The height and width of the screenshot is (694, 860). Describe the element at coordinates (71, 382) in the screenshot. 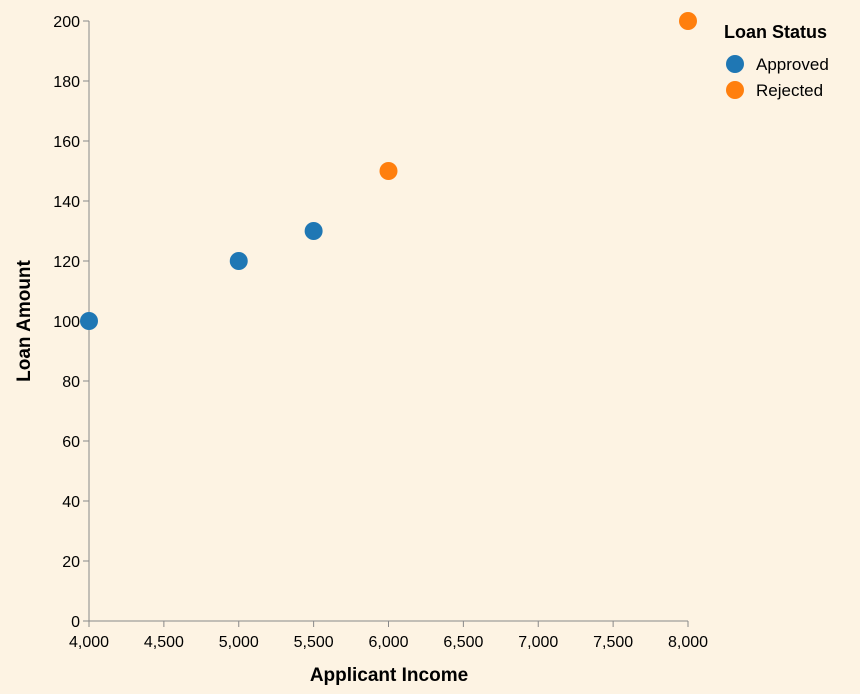

I see `y-tick-label: 80` at that location.